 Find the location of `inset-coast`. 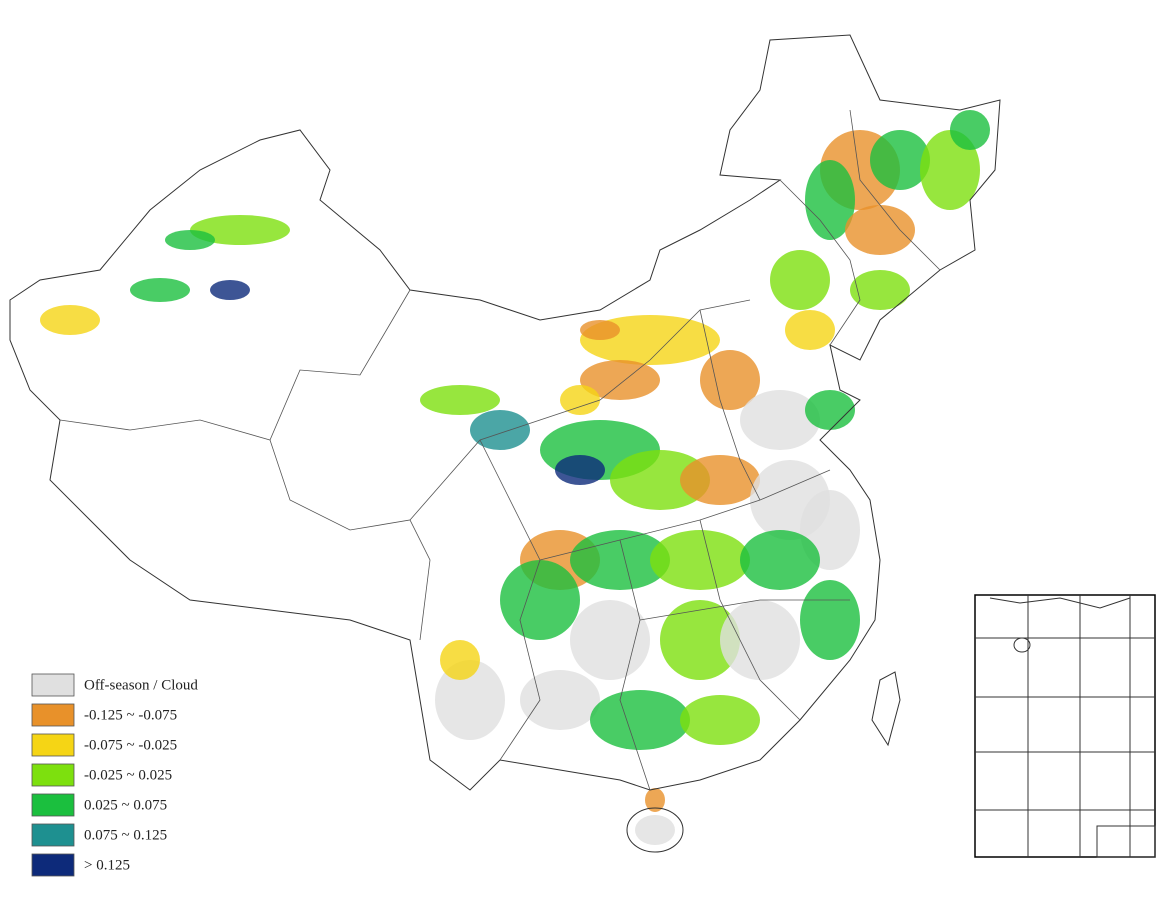

inset-coast is located at coordinates (1060, 603).